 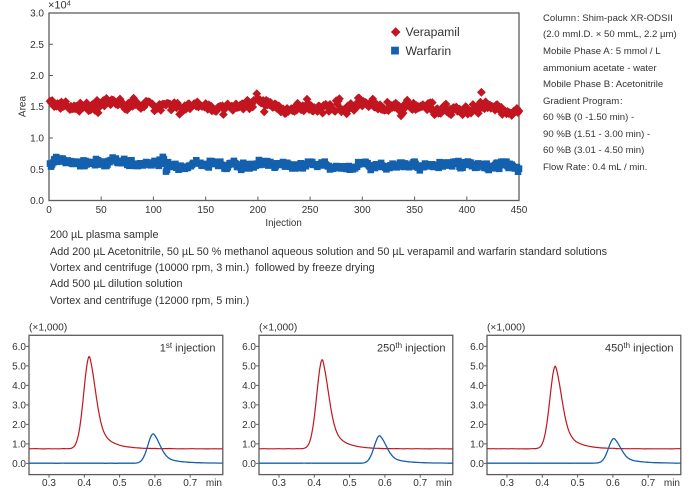 What do you see at coordinates (466, 210) in the screenshot?
I see `svg-text: 400` at bounding box center [466, 210].